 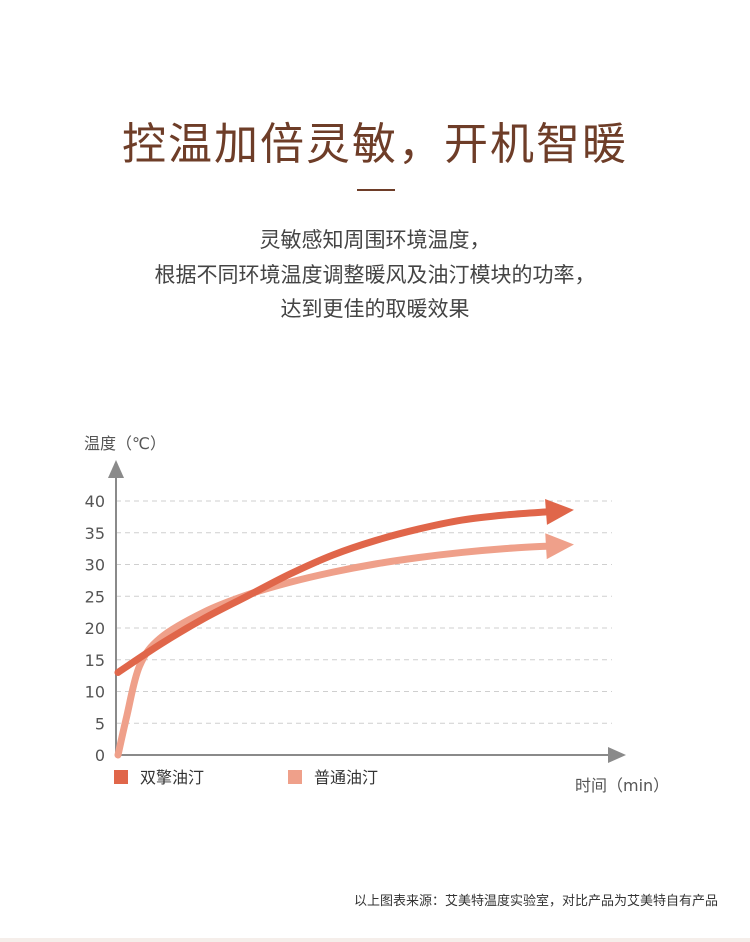 What do you see at coordinates (95, 660) in the screenshot?
I see `y-tick-label: 15` at bounding box center [95, 660].